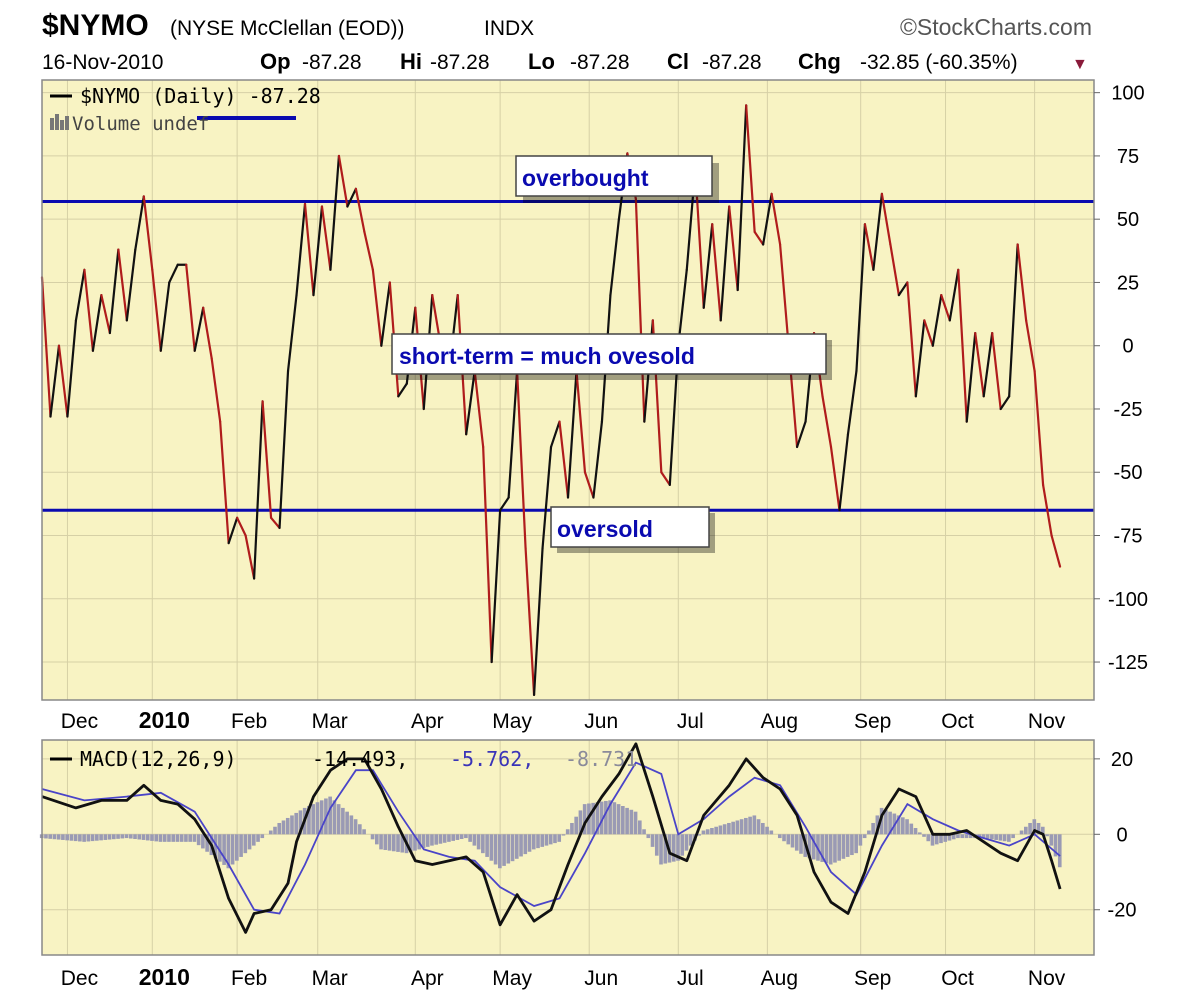 Image resolution: width=1200 pixels, height=999 pixels. What do you see at coordinates (601, 978) in the screenshot?
I see `macd-x-tick-label: Jun` at bounding box center [601, 978].